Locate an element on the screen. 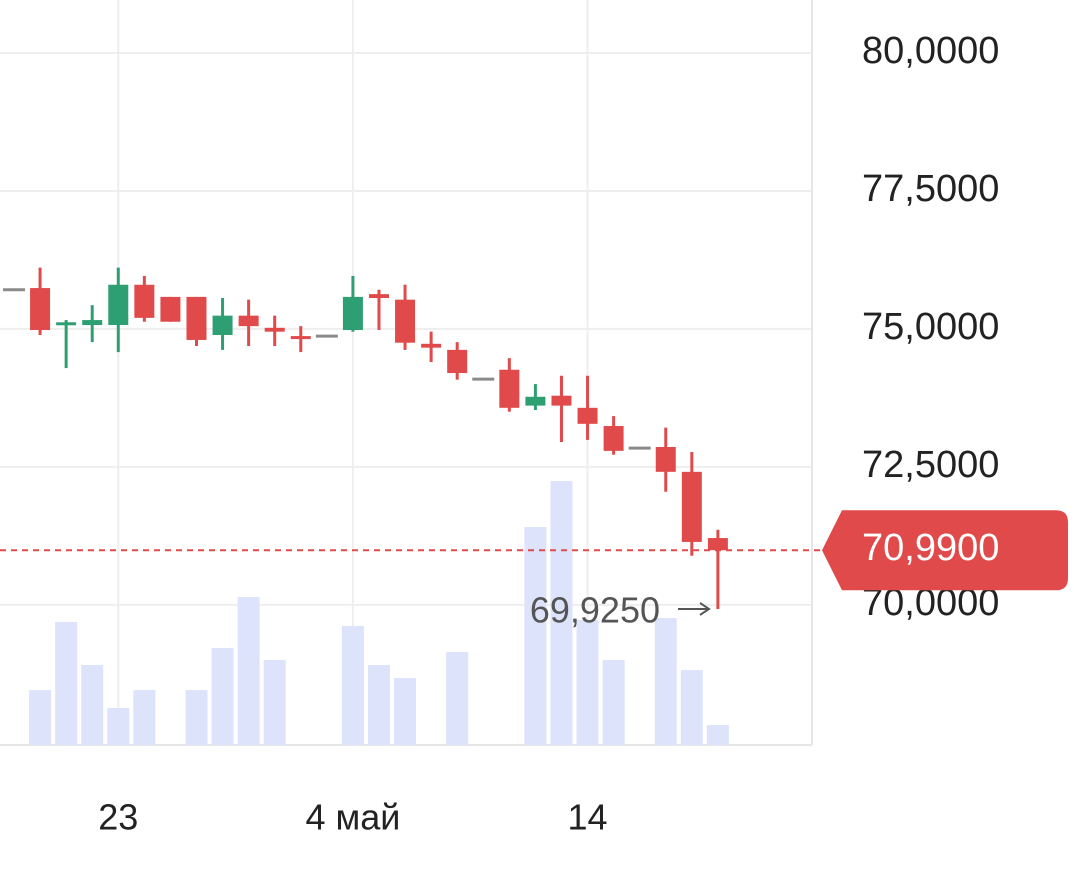 This screenshot has height=877, width=1074. x-tick-label: 4 май is located at coordinates (352, 817).